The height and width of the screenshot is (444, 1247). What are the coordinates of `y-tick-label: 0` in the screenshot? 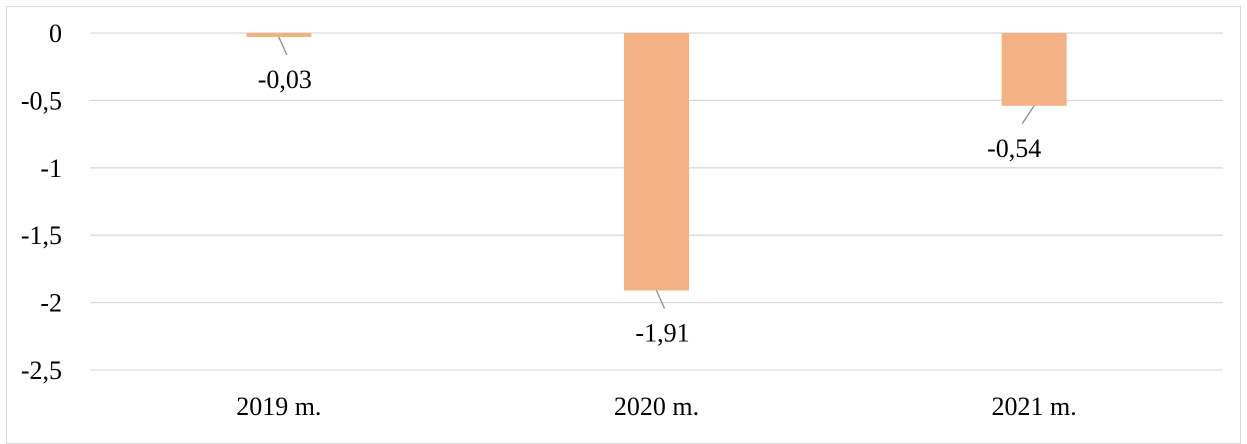 It's located at (55, 33).